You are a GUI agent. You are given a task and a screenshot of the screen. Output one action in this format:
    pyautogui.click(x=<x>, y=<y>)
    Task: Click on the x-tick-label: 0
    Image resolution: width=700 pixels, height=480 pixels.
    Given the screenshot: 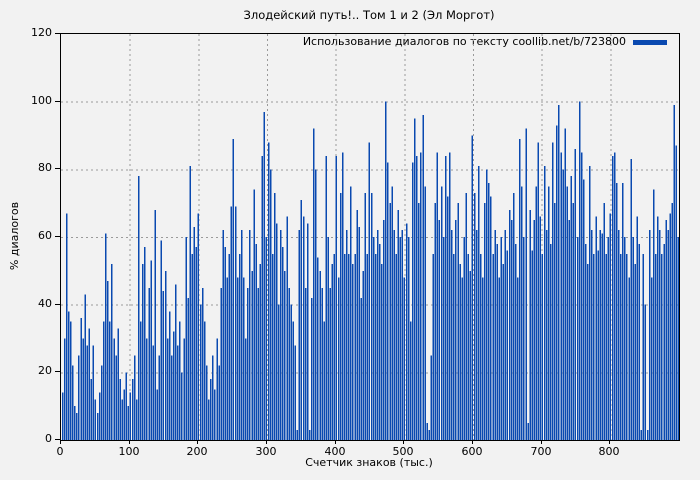 What is the action you would take?
    pyautogui.click(x=60, y=451)
    